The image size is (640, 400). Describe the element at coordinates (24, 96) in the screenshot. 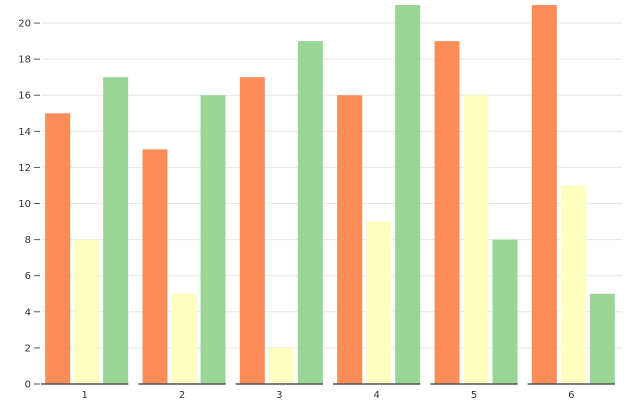

I see `y-tick-label-16: 16` at that location.